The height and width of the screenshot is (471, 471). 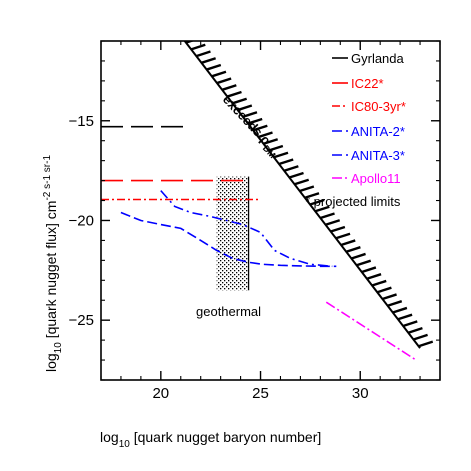 I want to click on x-axis-label-sub: 10, so click(x=125, y=444).